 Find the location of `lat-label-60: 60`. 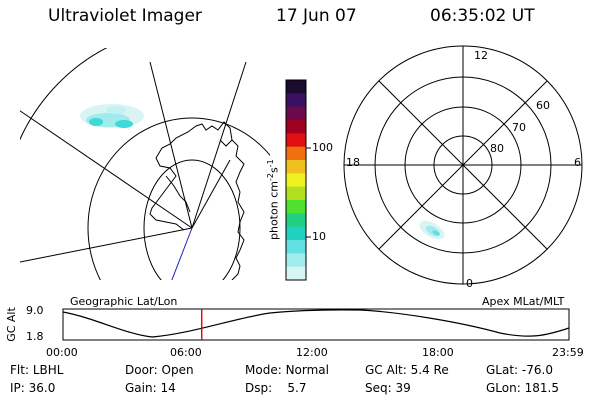

lat-label-60: 60 is located at coordinates (543, 105).